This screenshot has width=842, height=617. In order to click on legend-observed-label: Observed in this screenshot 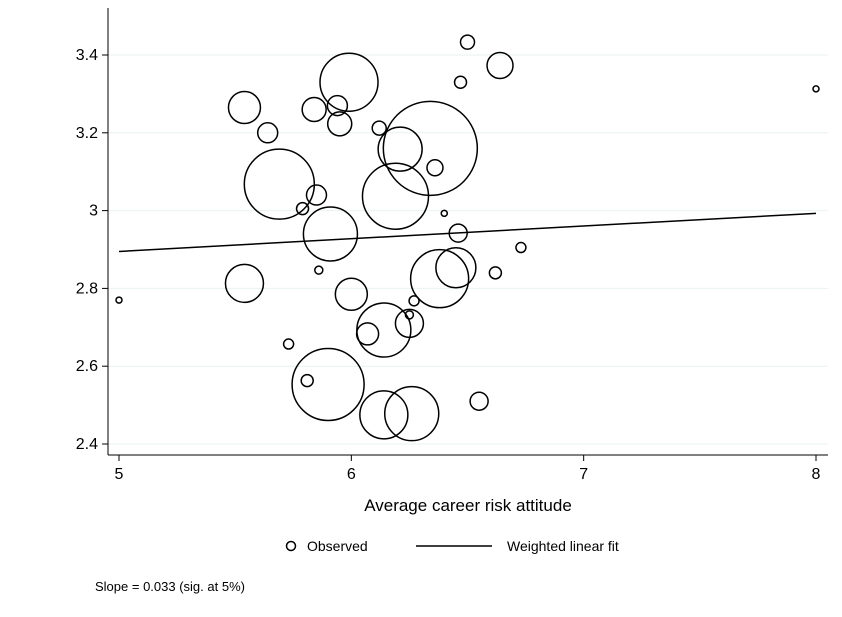, I will do `click(337, 546)`.